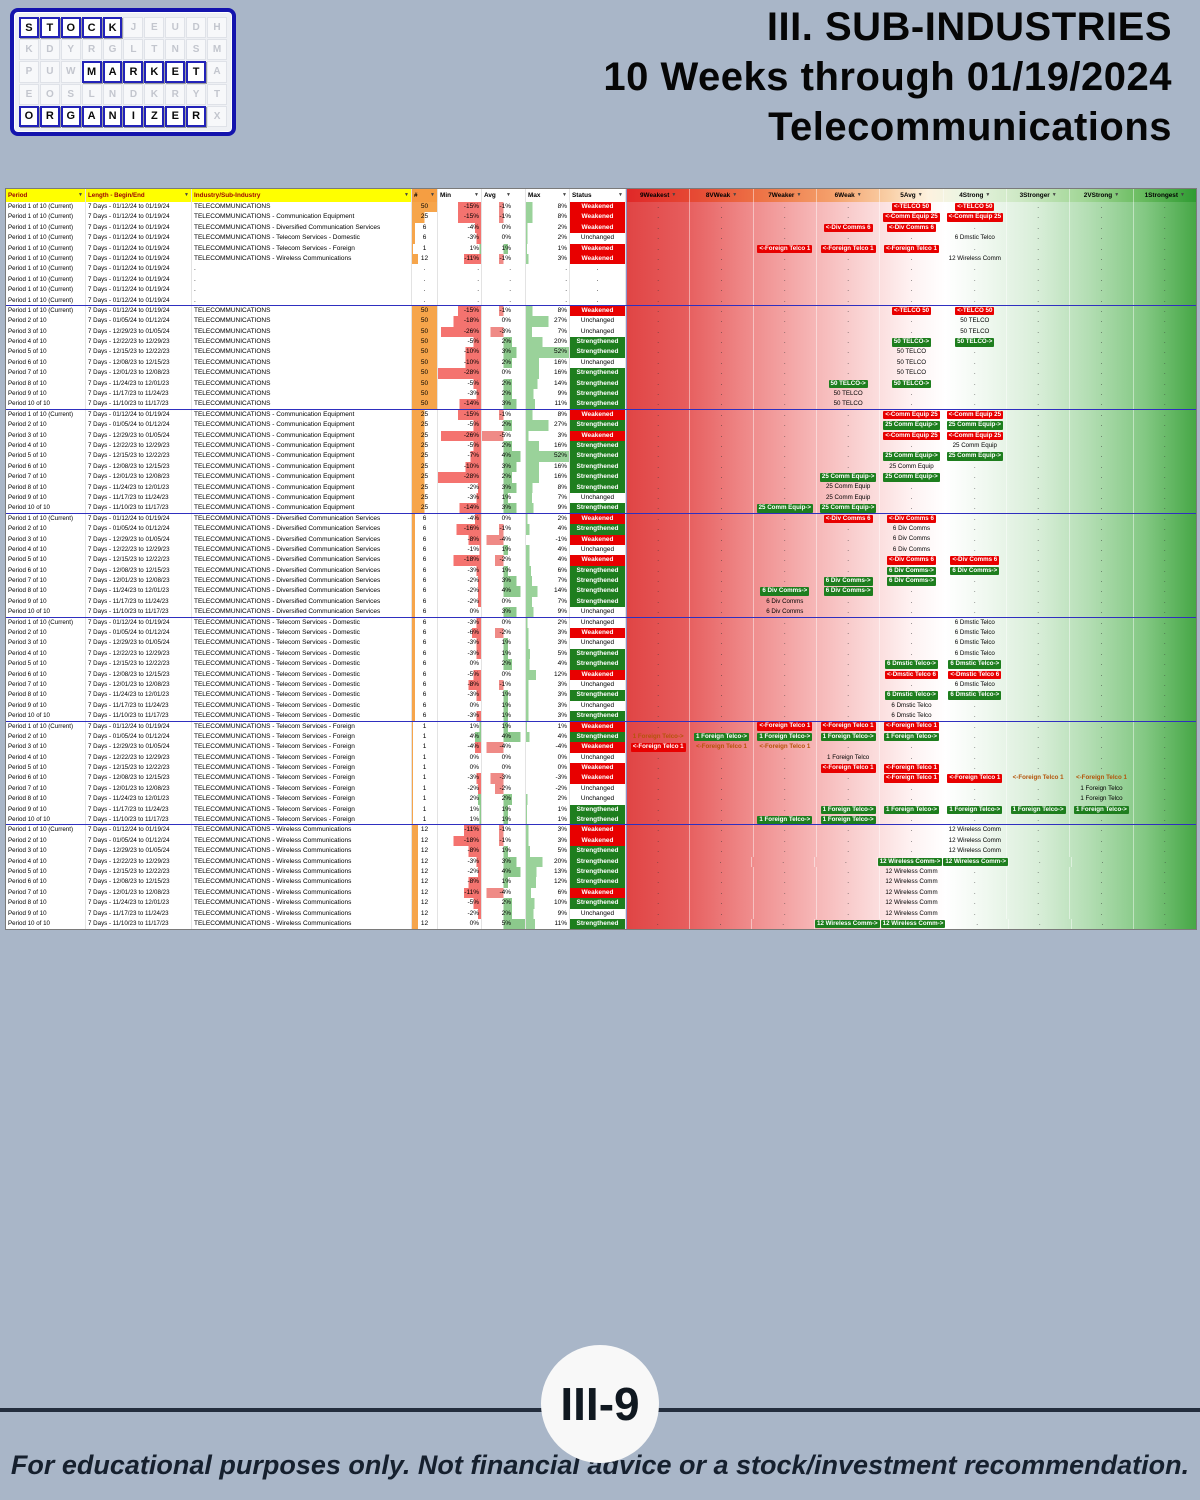 The image size is (1200, 1500). What do you see at coordinates (548, 913) in the screenshot?
I see `cell-max: 9%` at bounding box center [548, 913].